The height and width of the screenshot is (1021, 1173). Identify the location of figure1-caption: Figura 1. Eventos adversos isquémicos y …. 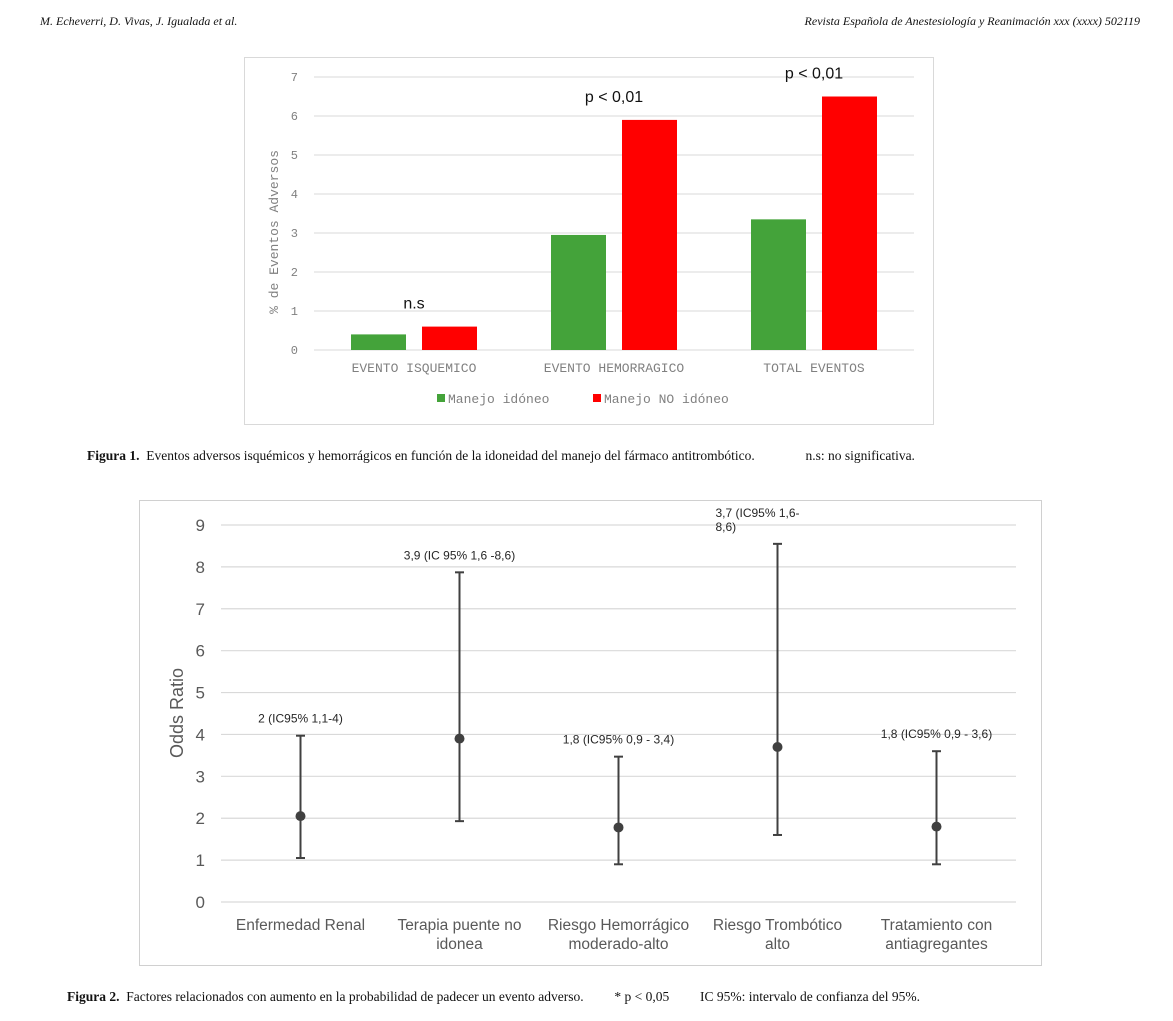
(501, 456).